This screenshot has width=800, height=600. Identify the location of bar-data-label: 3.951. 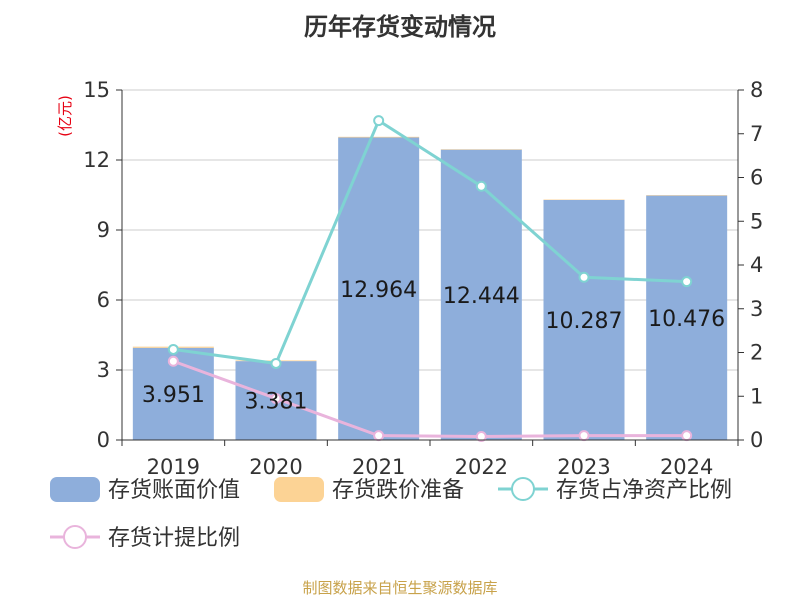
(173, 395).